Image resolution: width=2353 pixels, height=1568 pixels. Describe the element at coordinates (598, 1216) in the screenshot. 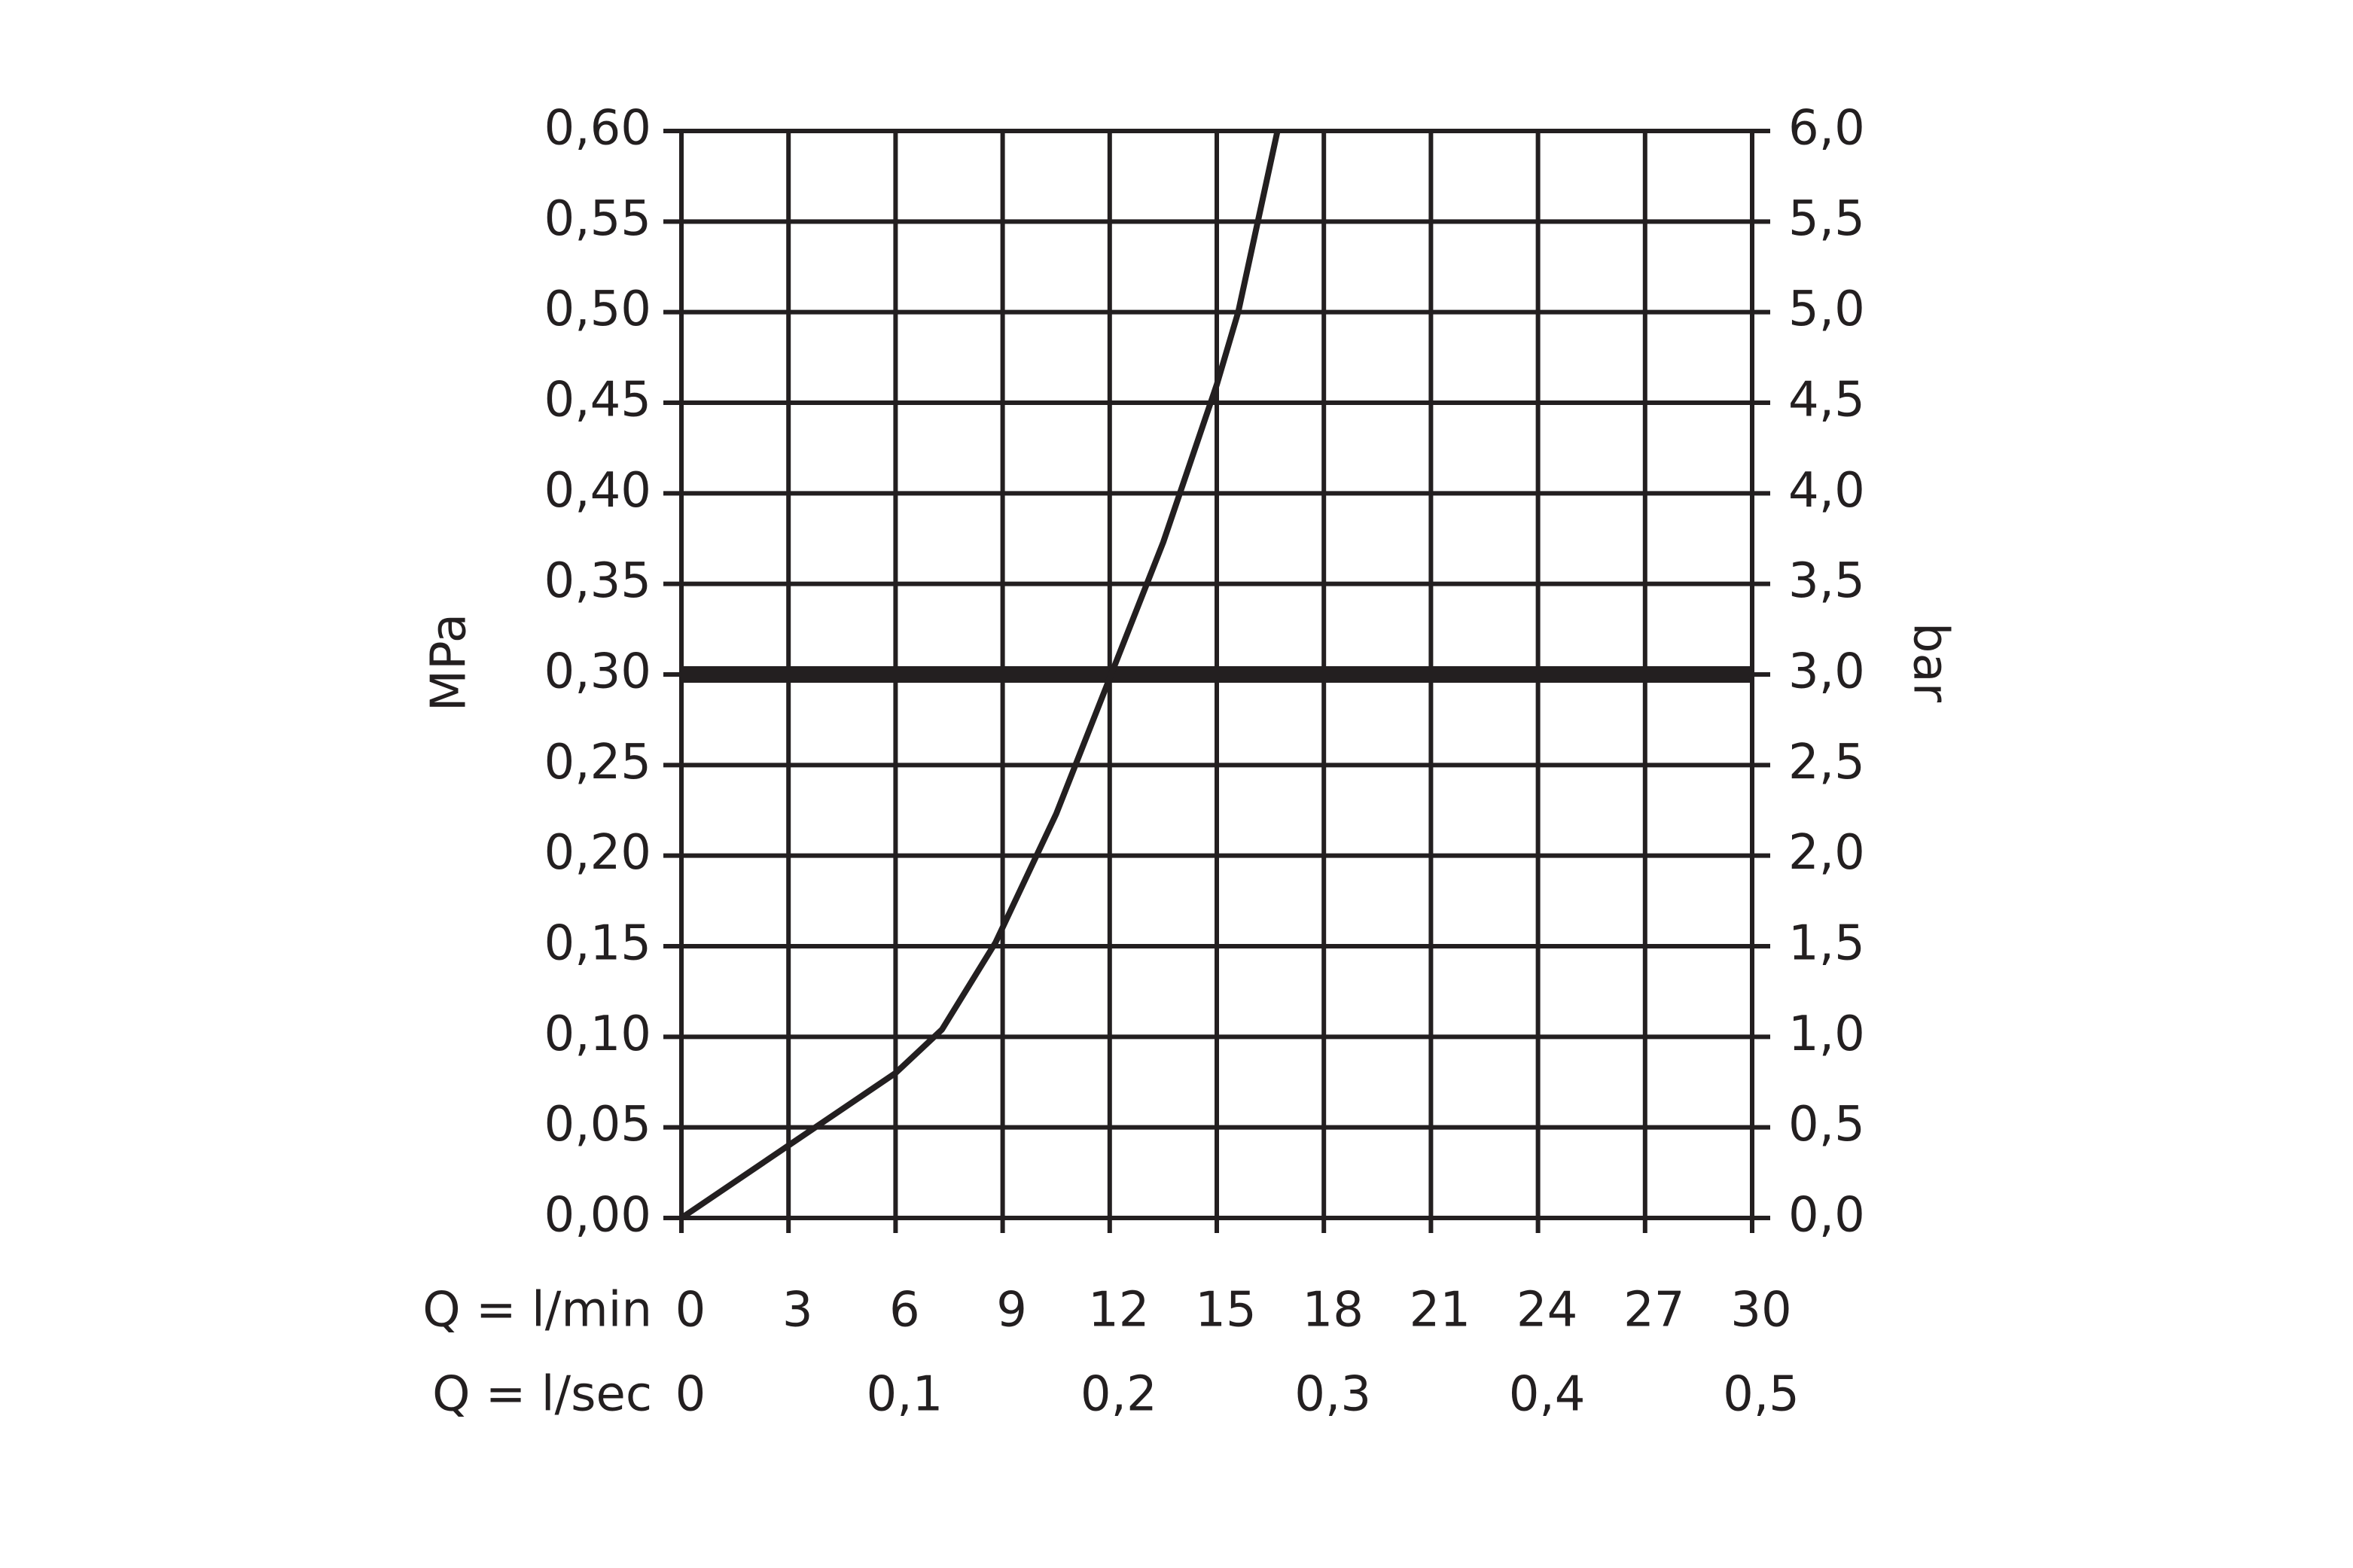

I see `y-tick-label: 0,00` at that location.